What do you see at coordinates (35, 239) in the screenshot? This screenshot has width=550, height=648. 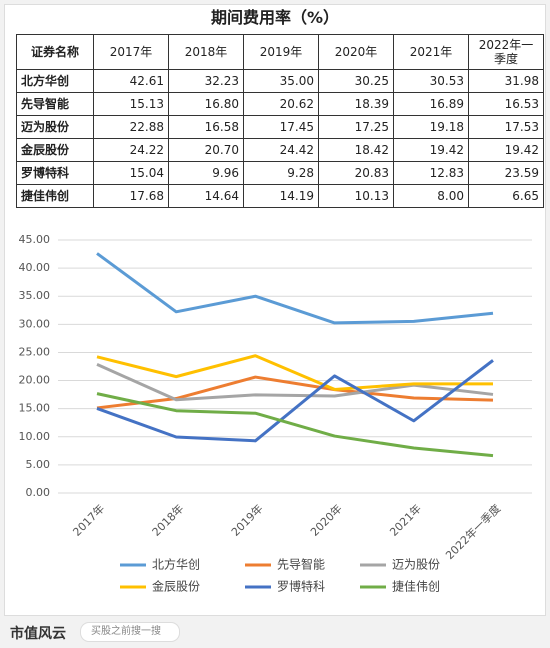 I see `y-tick-label: 45.00` at bounding box center [35, 239].